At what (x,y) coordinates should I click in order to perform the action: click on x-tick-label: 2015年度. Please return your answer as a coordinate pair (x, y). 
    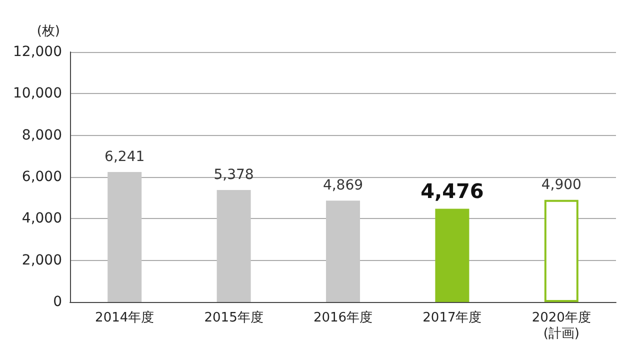
    Looking at the image, I should click on (234, 318).